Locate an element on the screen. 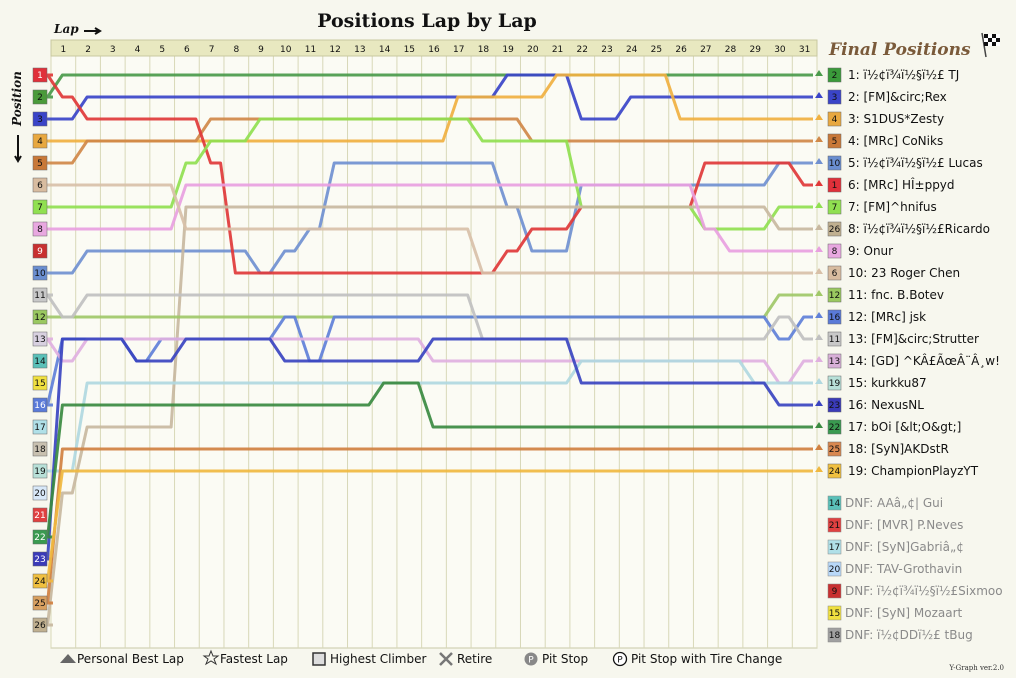 This screenshot has width=1016, height=678. final-grid-number: 2 is located at coordinates (835, 76).